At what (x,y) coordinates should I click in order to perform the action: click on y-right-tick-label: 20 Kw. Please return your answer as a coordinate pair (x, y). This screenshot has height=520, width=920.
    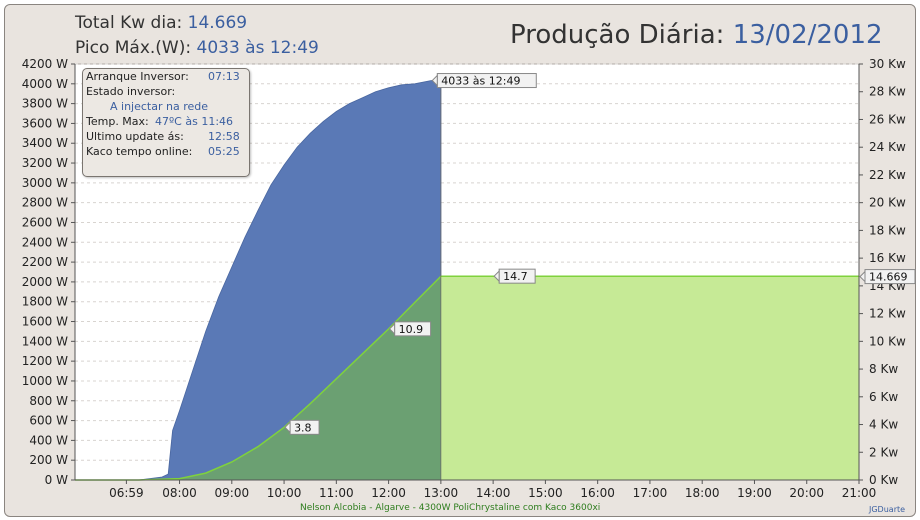
    Looking at the image, I should click on (887, 203).